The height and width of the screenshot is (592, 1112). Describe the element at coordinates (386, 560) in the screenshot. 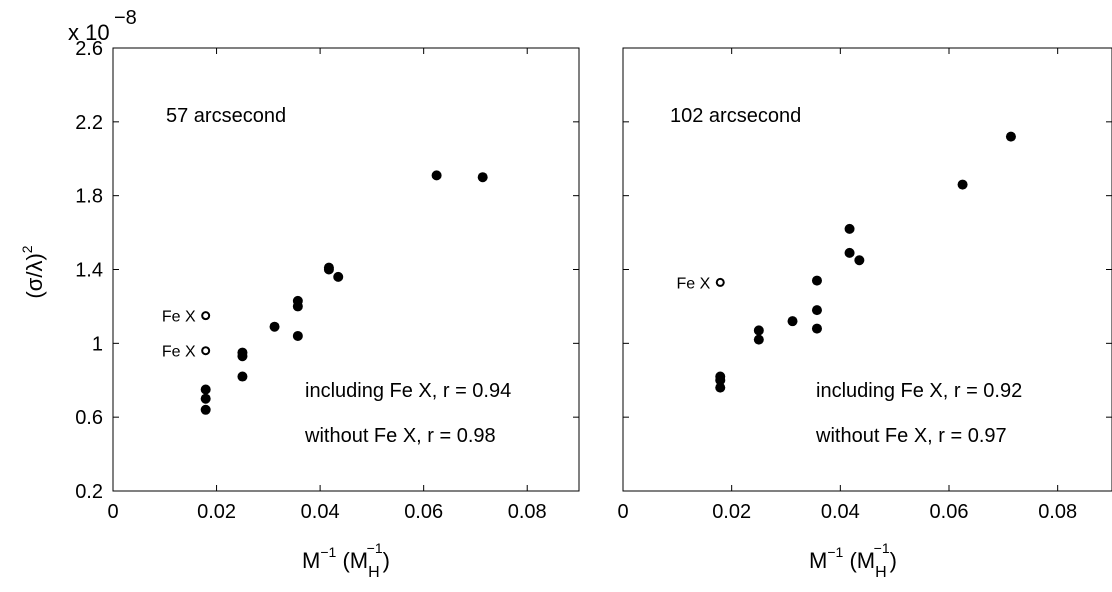

I see `x-axis-title-left-close: )` at that location.